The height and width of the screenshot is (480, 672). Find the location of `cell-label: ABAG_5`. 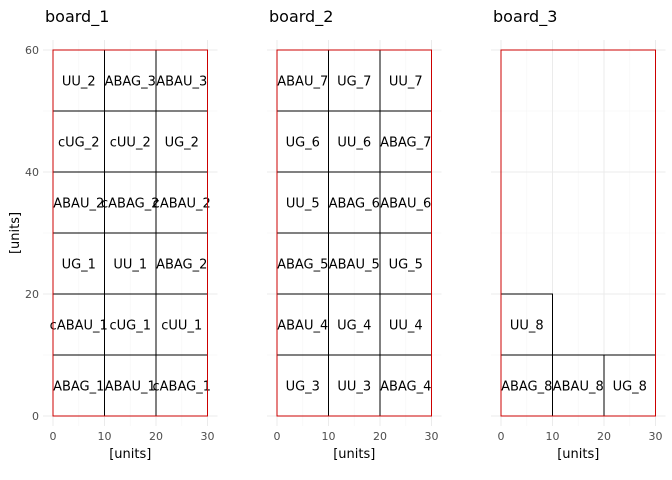

cell-label: ABAG_5 is located at coordinates (302, 265).